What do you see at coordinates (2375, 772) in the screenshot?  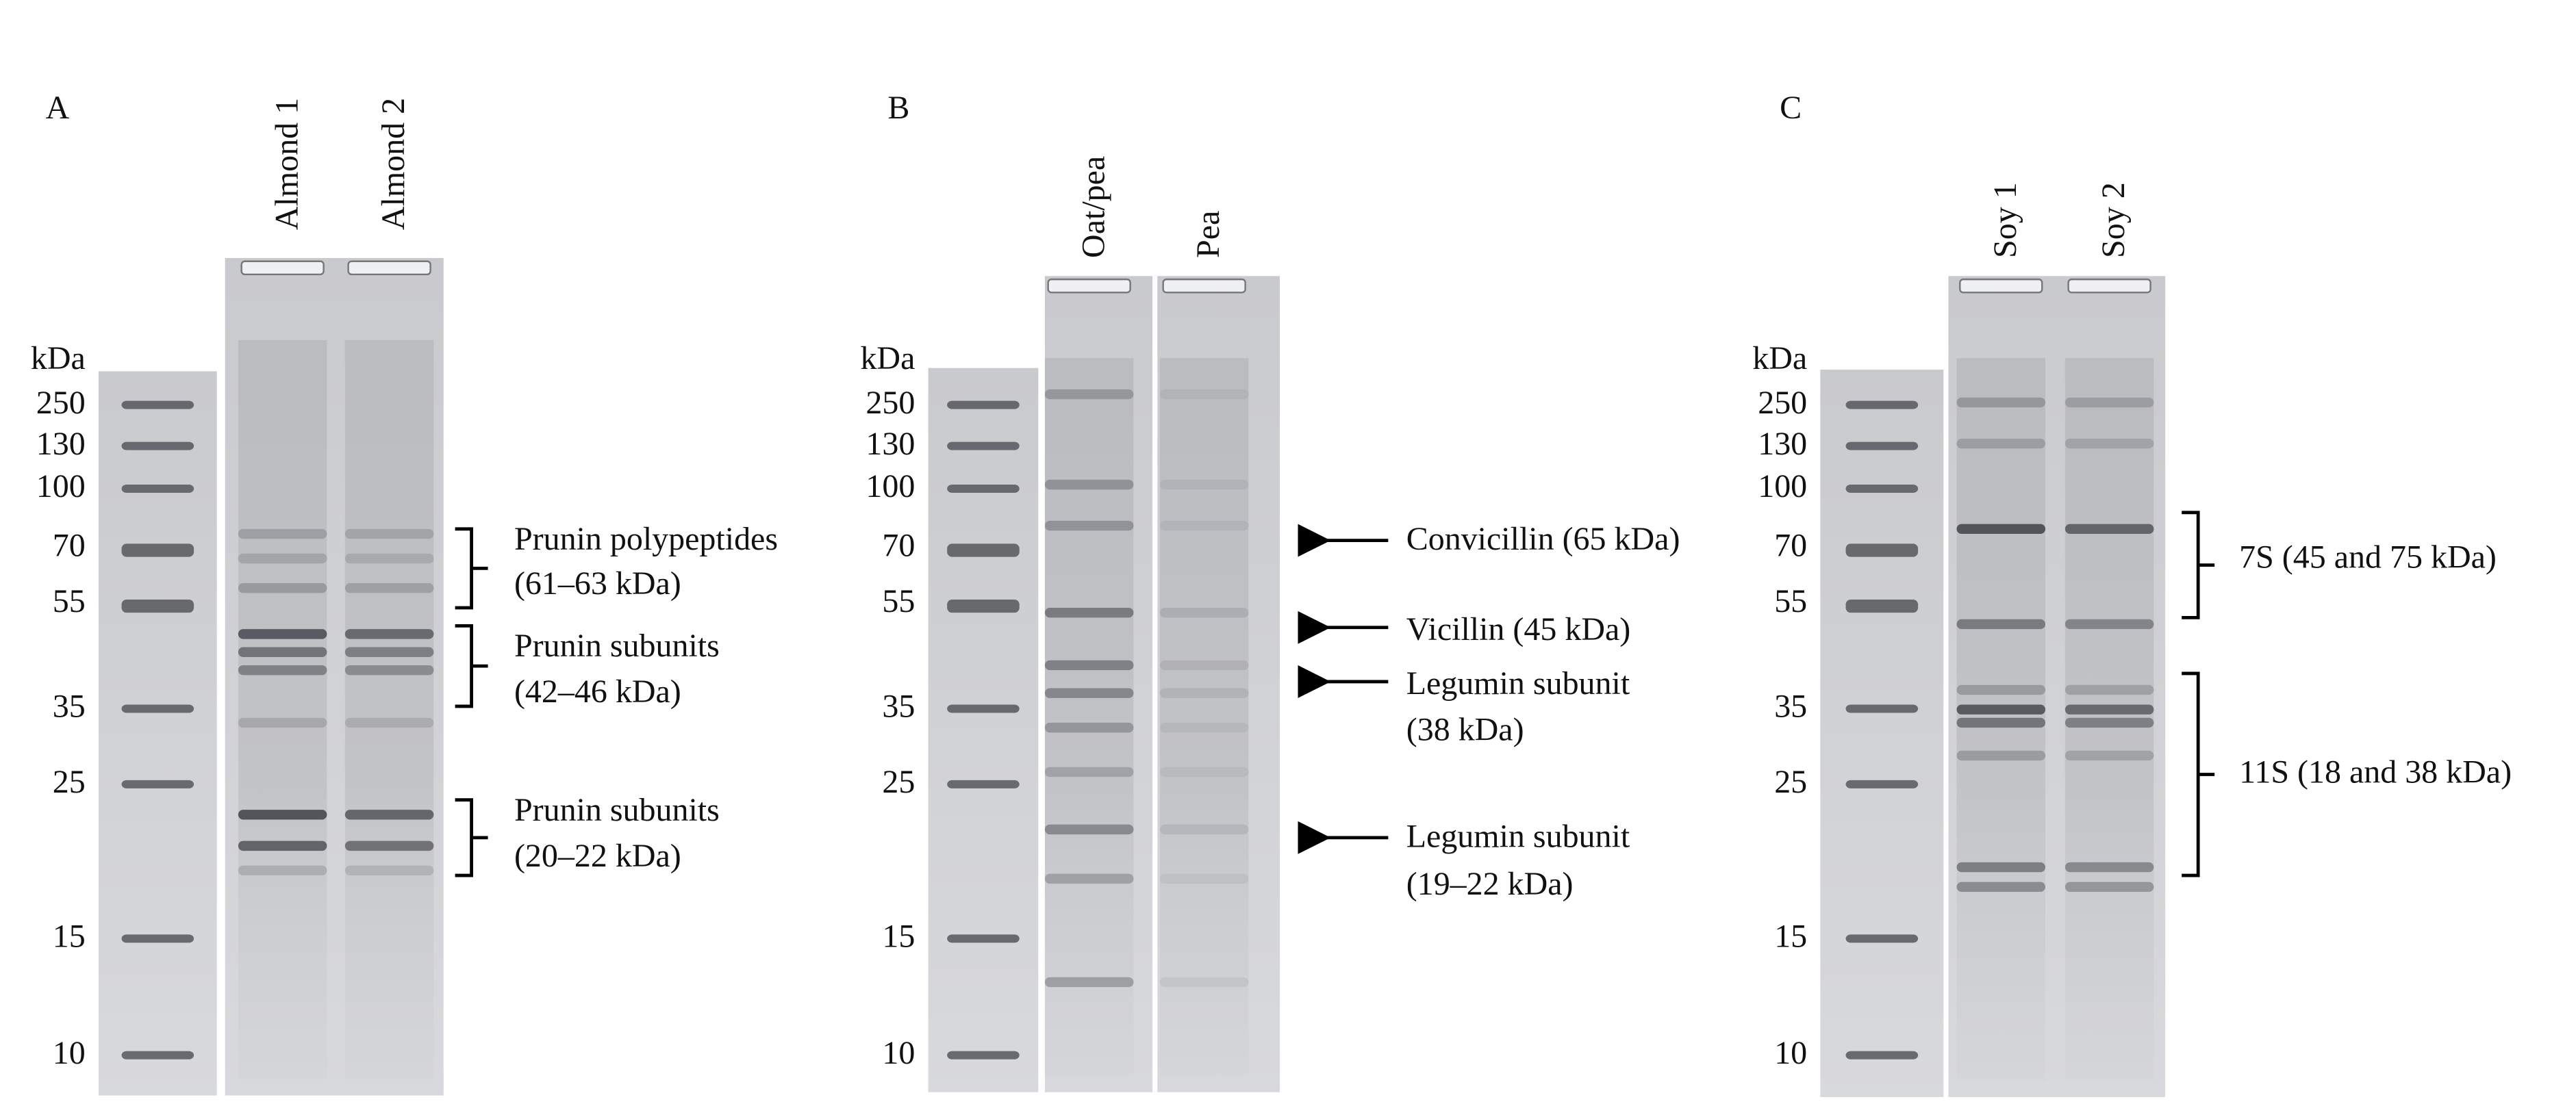 I see `annotation: 11S (18 and 38 kDa)` at bounding box center [2375, 772].